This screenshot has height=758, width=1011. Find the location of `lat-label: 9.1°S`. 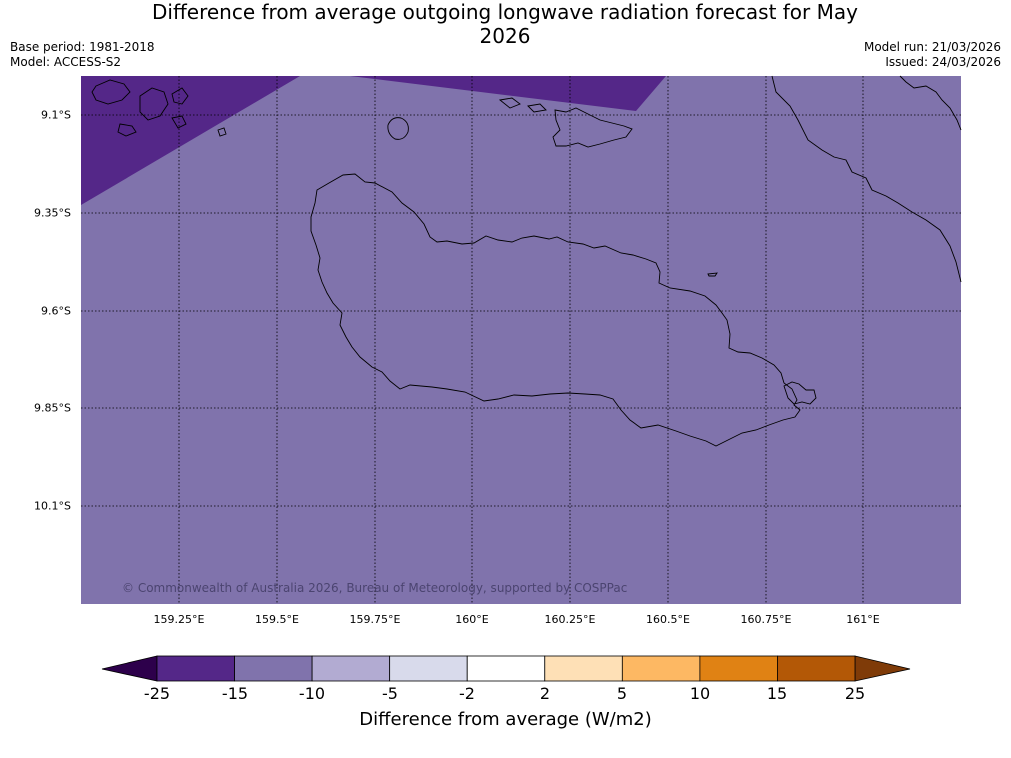

lat-label: 9.1°S is located at coordinates (56, 115).